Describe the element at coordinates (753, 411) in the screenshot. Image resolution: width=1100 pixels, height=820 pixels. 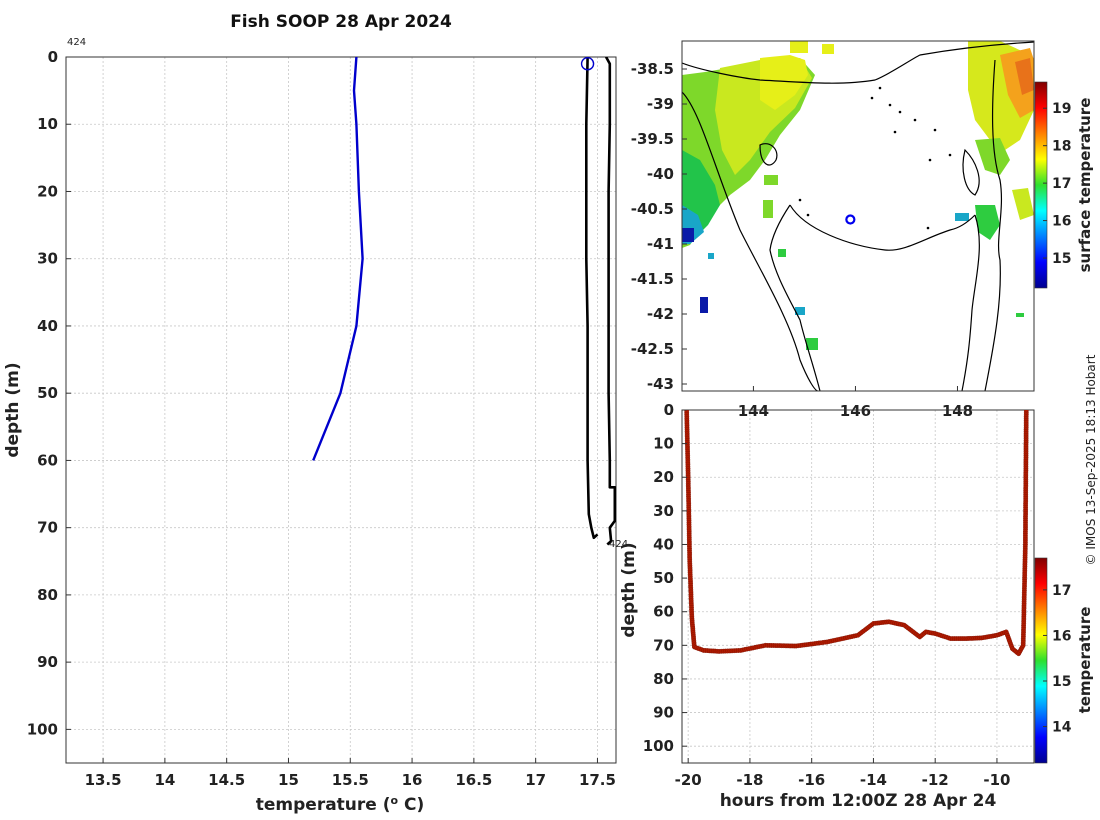
I see `map-x-tick-label: 144` at that location.